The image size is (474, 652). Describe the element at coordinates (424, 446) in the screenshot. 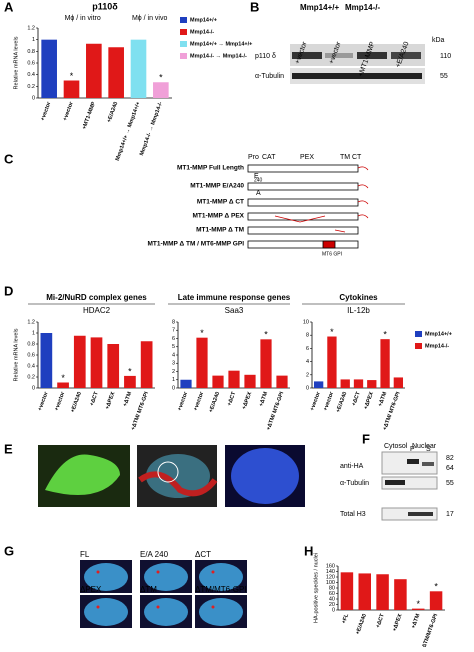

I see `label: Nuclear` at that location.